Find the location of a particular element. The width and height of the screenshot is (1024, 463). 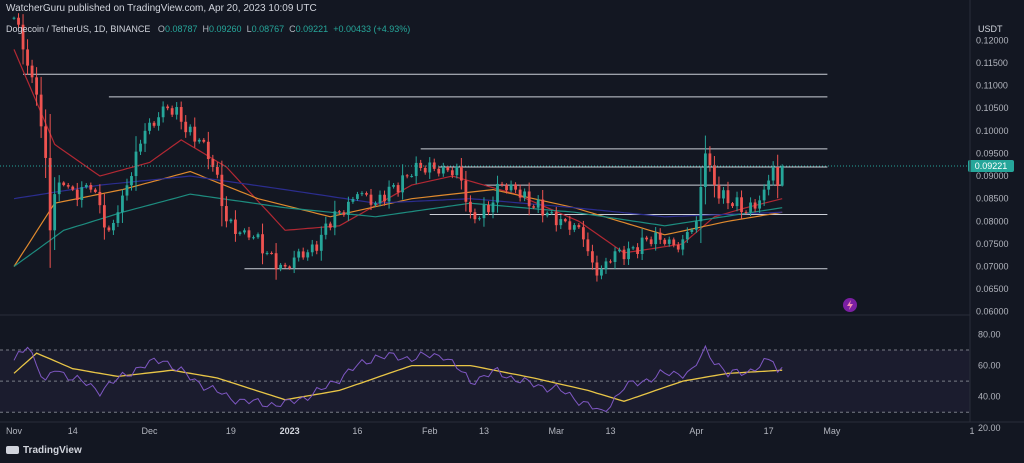

time-tick-label: Nov is located at coordinates (14, 431).